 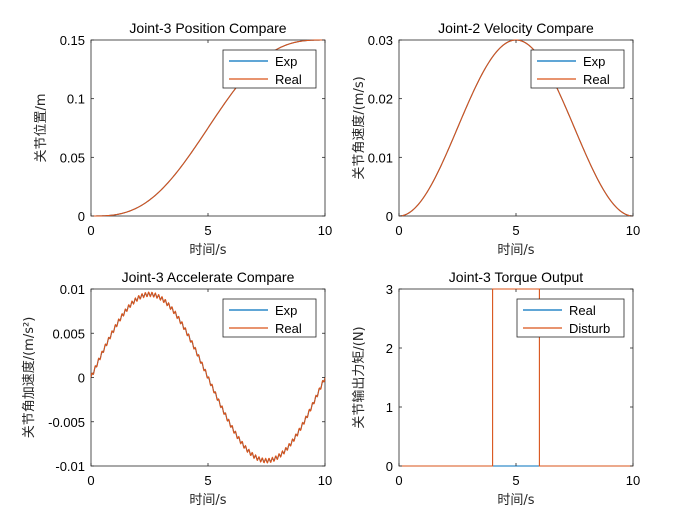 I want to click on chart-title: Joint-3 Position Compare, so click(x=207, y=28).